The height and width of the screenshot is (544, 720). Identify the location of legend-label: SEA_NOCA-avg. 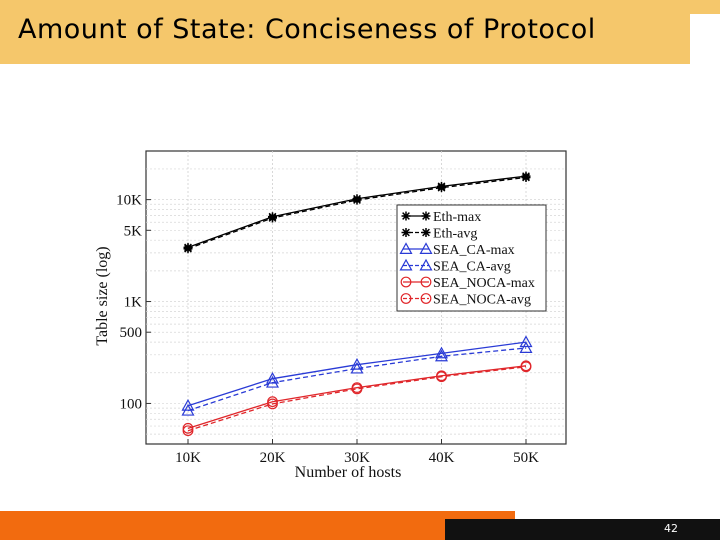
(482, 300).